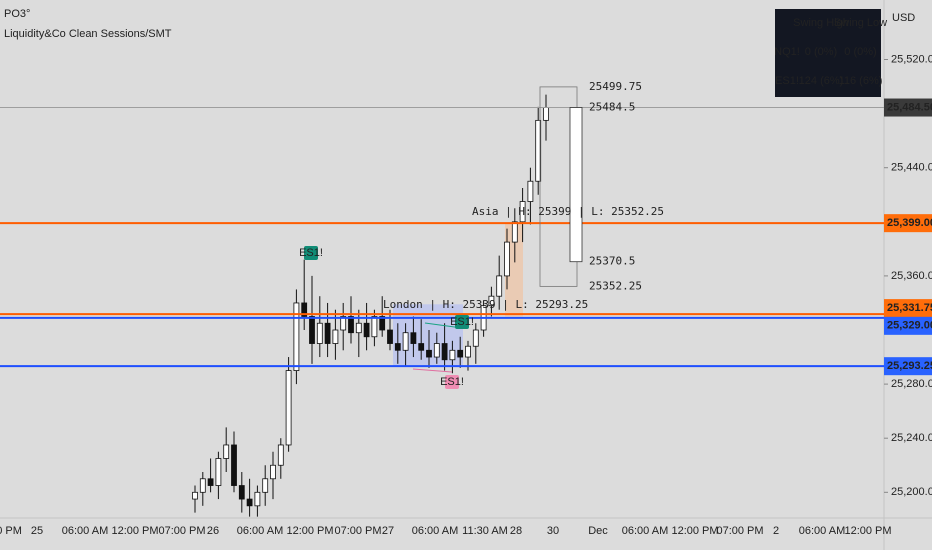 The image size is (932, 550). I want to click on range-label: 25352.25, so click(615, 285).